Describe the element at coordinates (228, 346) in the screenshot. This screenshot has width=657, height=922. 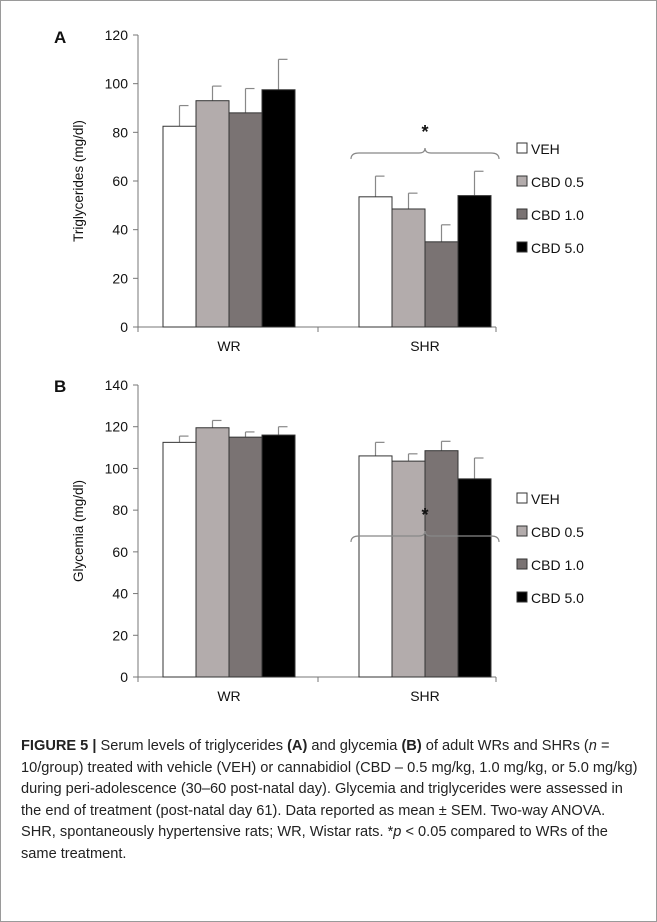
I see `panel-a-category-label: WR` at that location.